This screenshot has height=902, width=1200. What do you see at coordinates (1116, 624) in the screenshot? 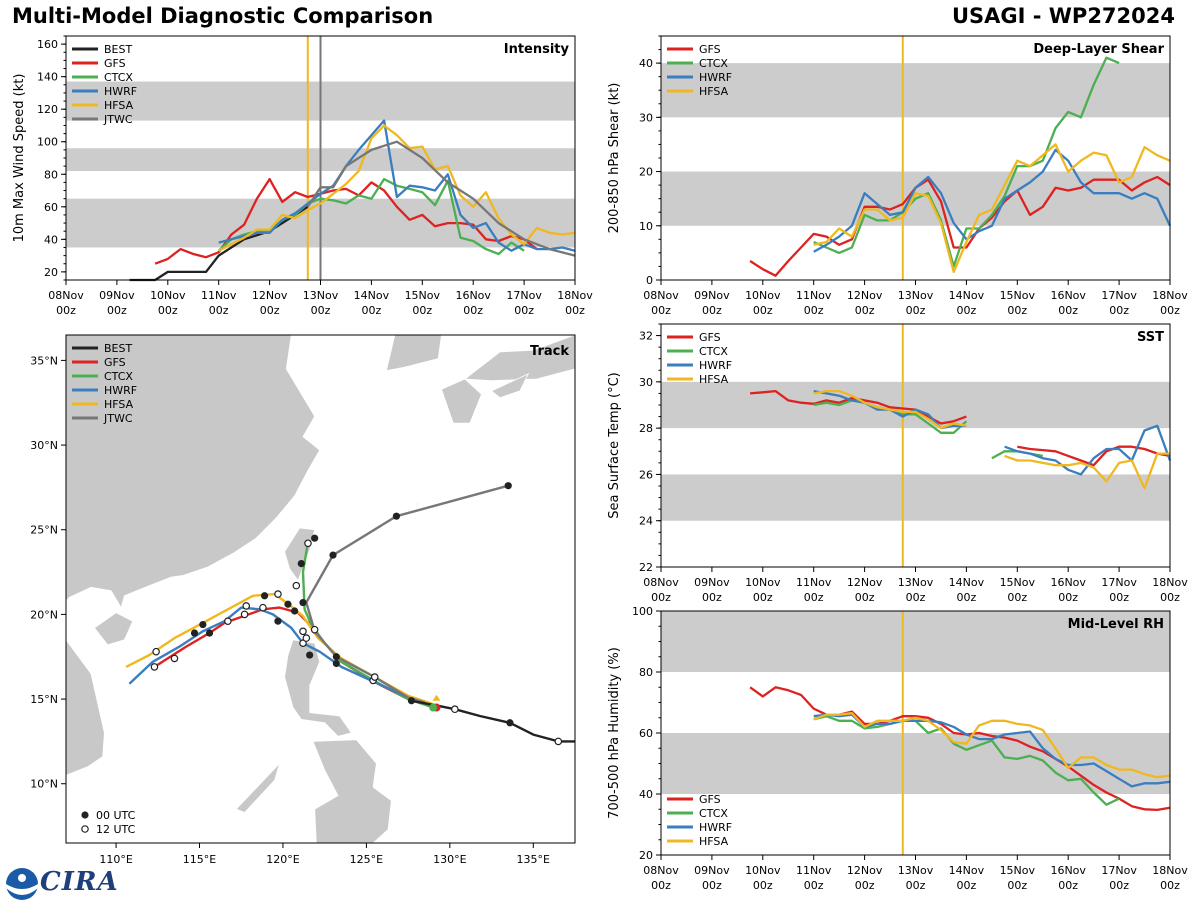
I see `rh-title: Mid-Level RH` at bounding box center [1116, 624].